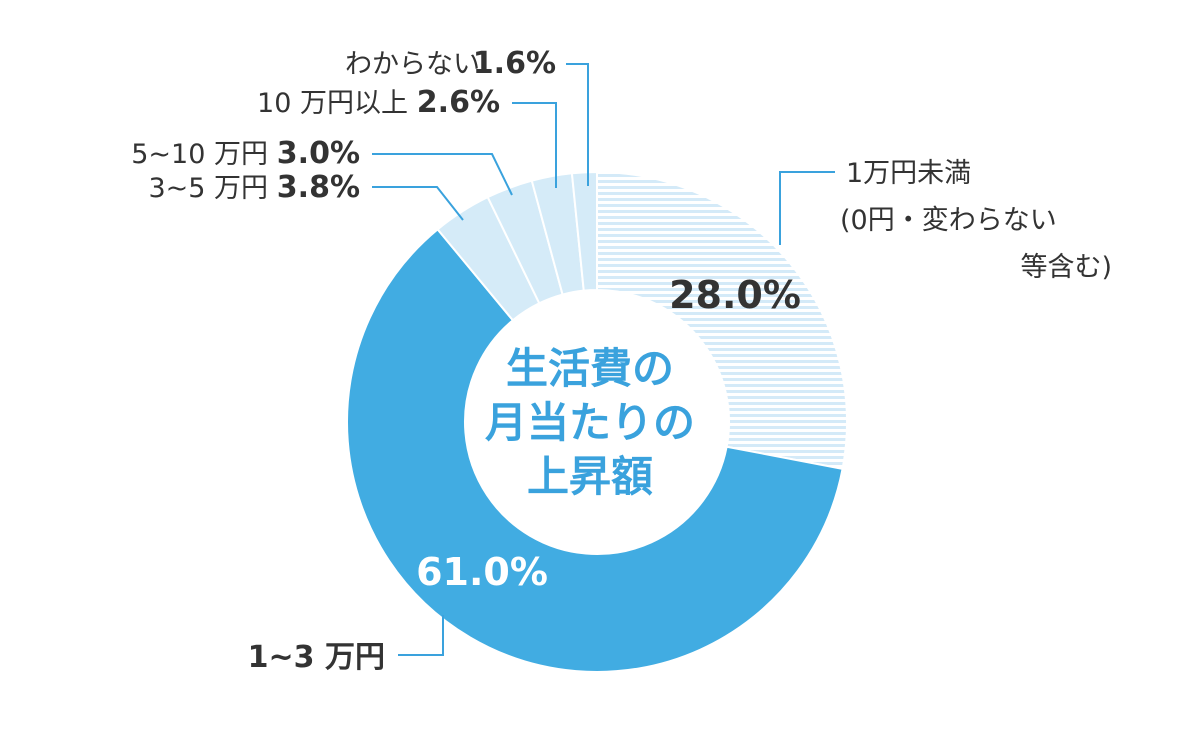  What do you see at coordinates (332, 103) in the screenshot?
I see `category-label-10plus: 10 万円以上` at bounding box center [332, 103].